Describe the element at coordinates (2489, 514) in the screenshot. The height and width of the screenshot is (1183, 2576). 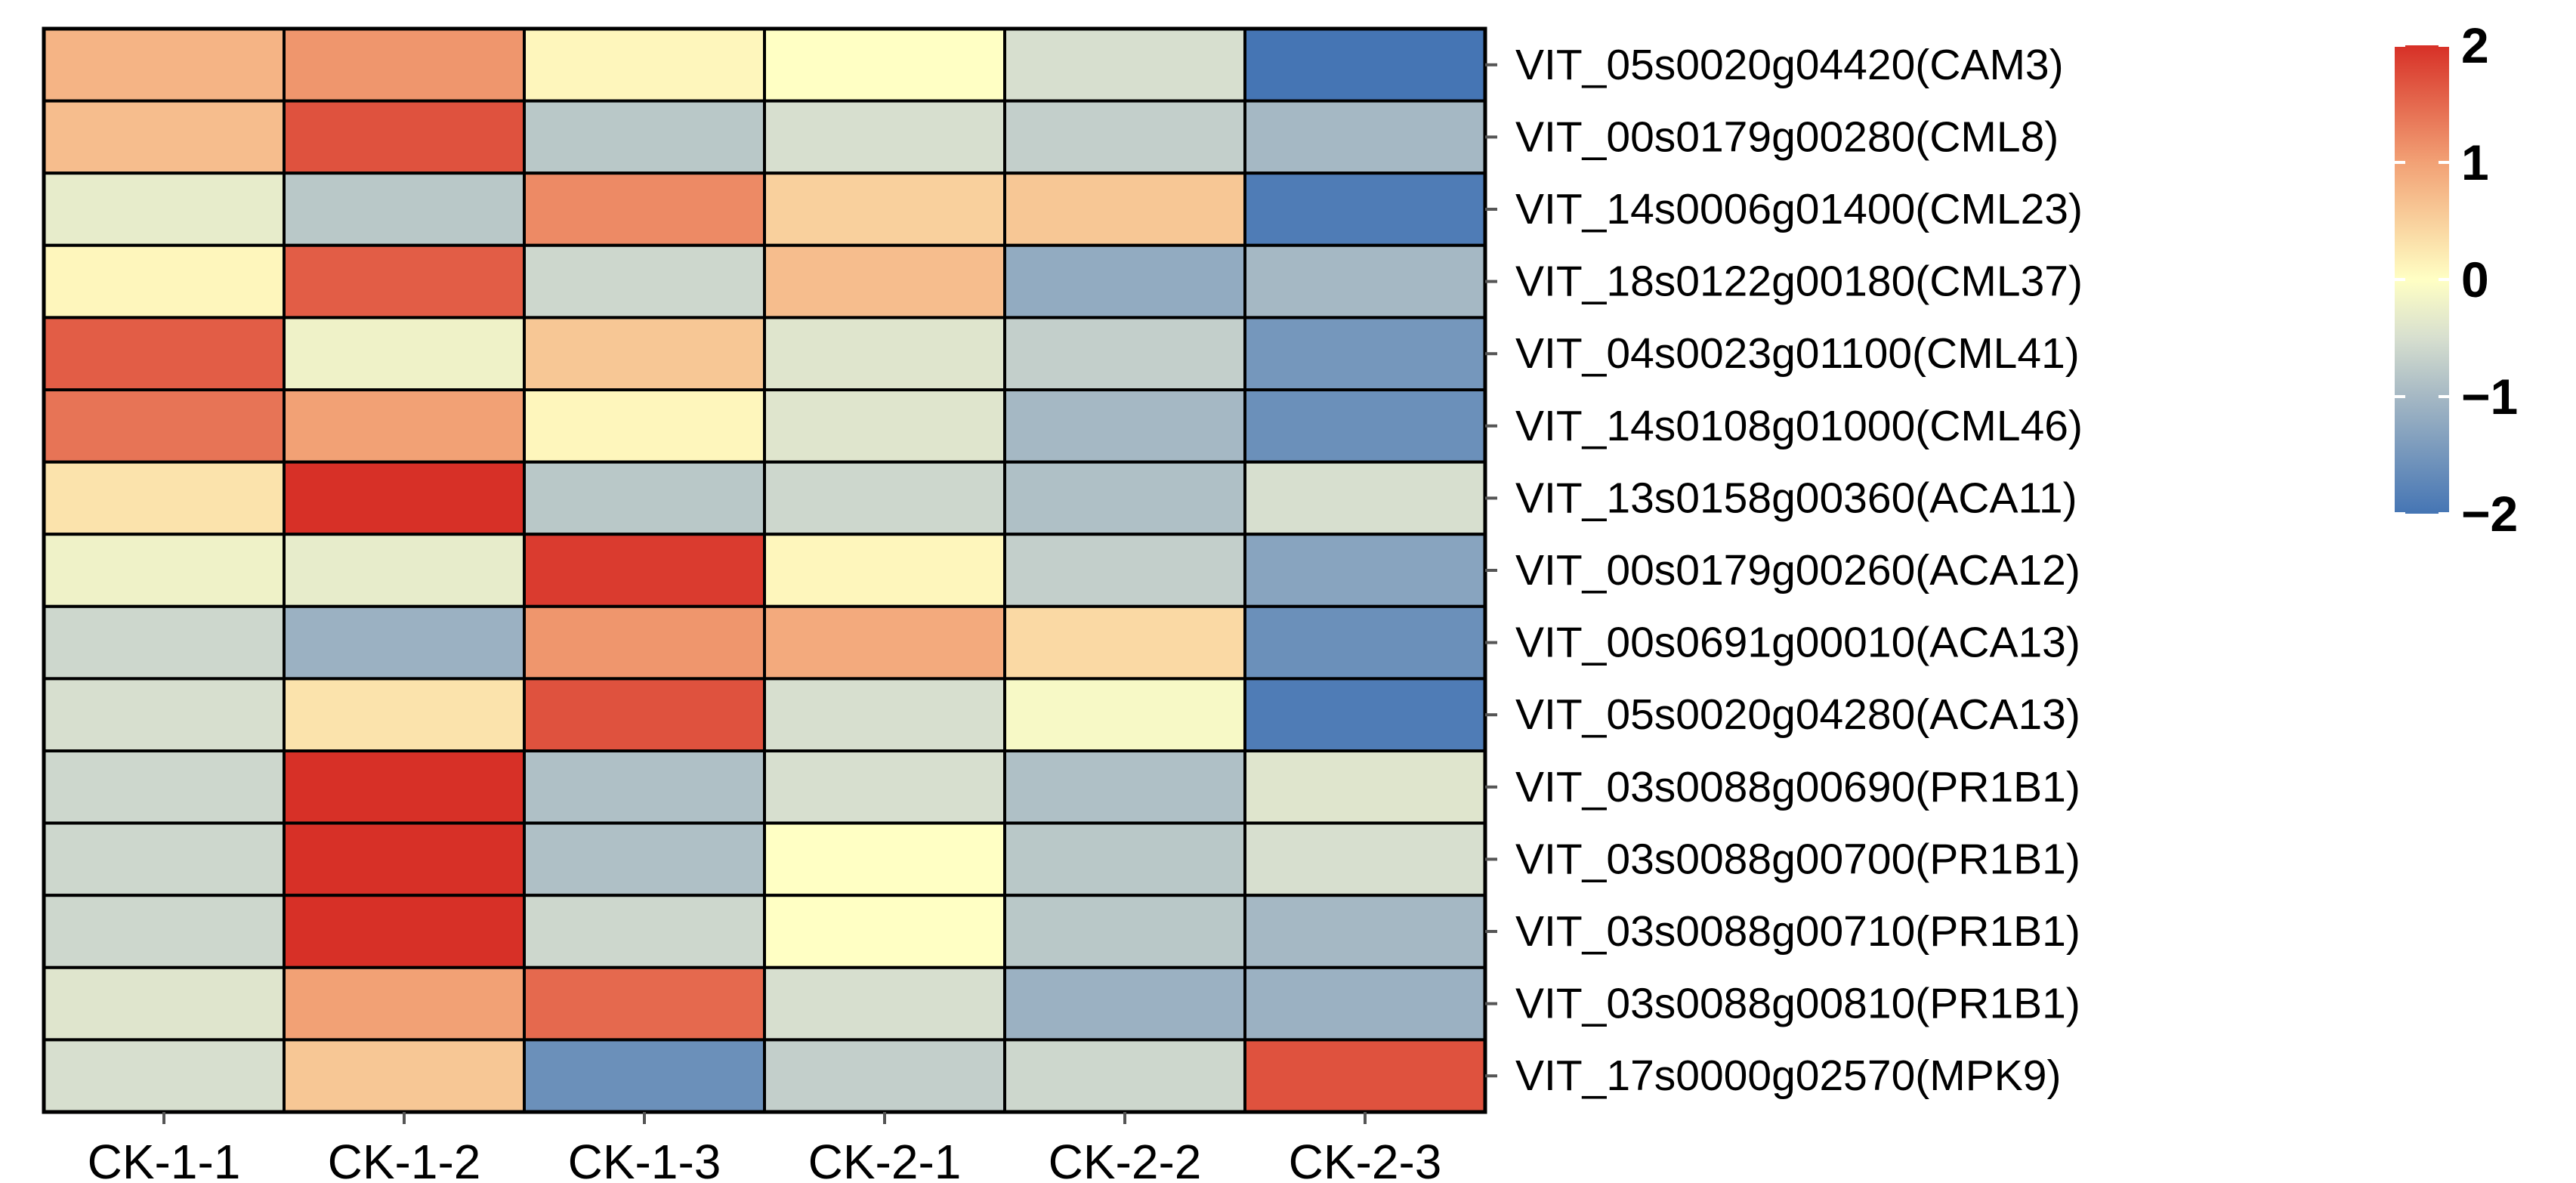
I see `legend-tick-label: −2` at that location.